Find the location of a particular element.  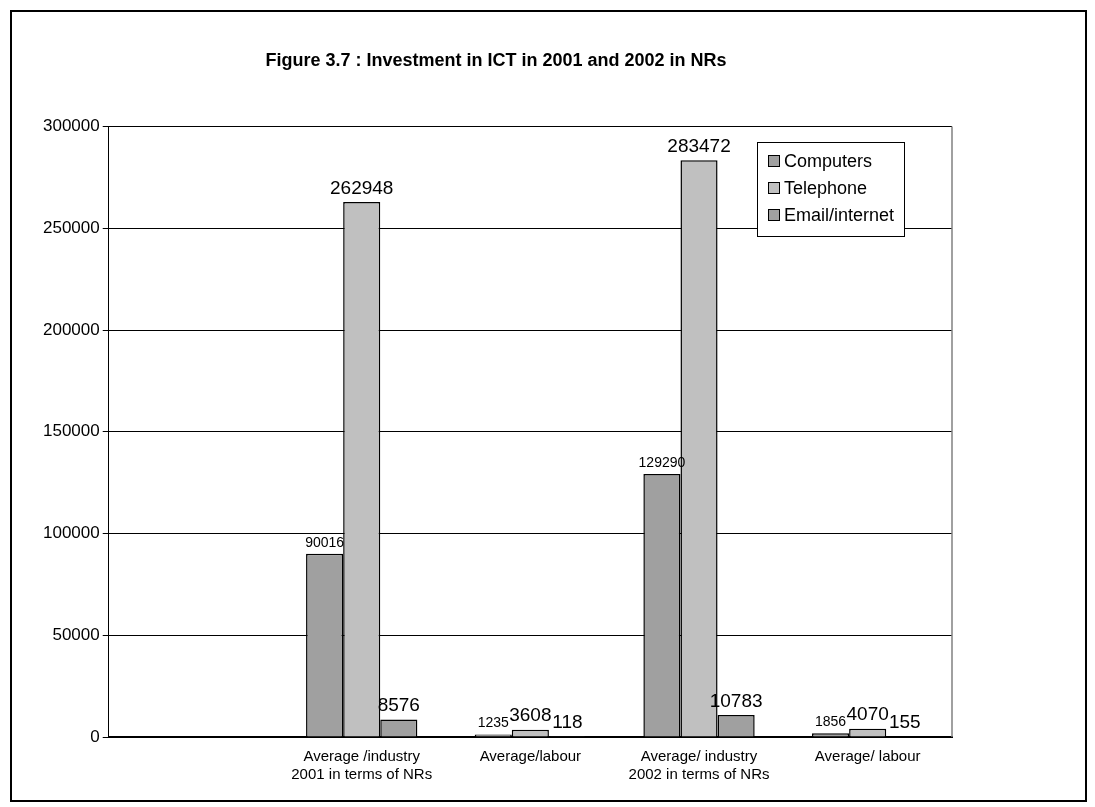

y-tick-label: 150000 is located at coordinates (71, 431).